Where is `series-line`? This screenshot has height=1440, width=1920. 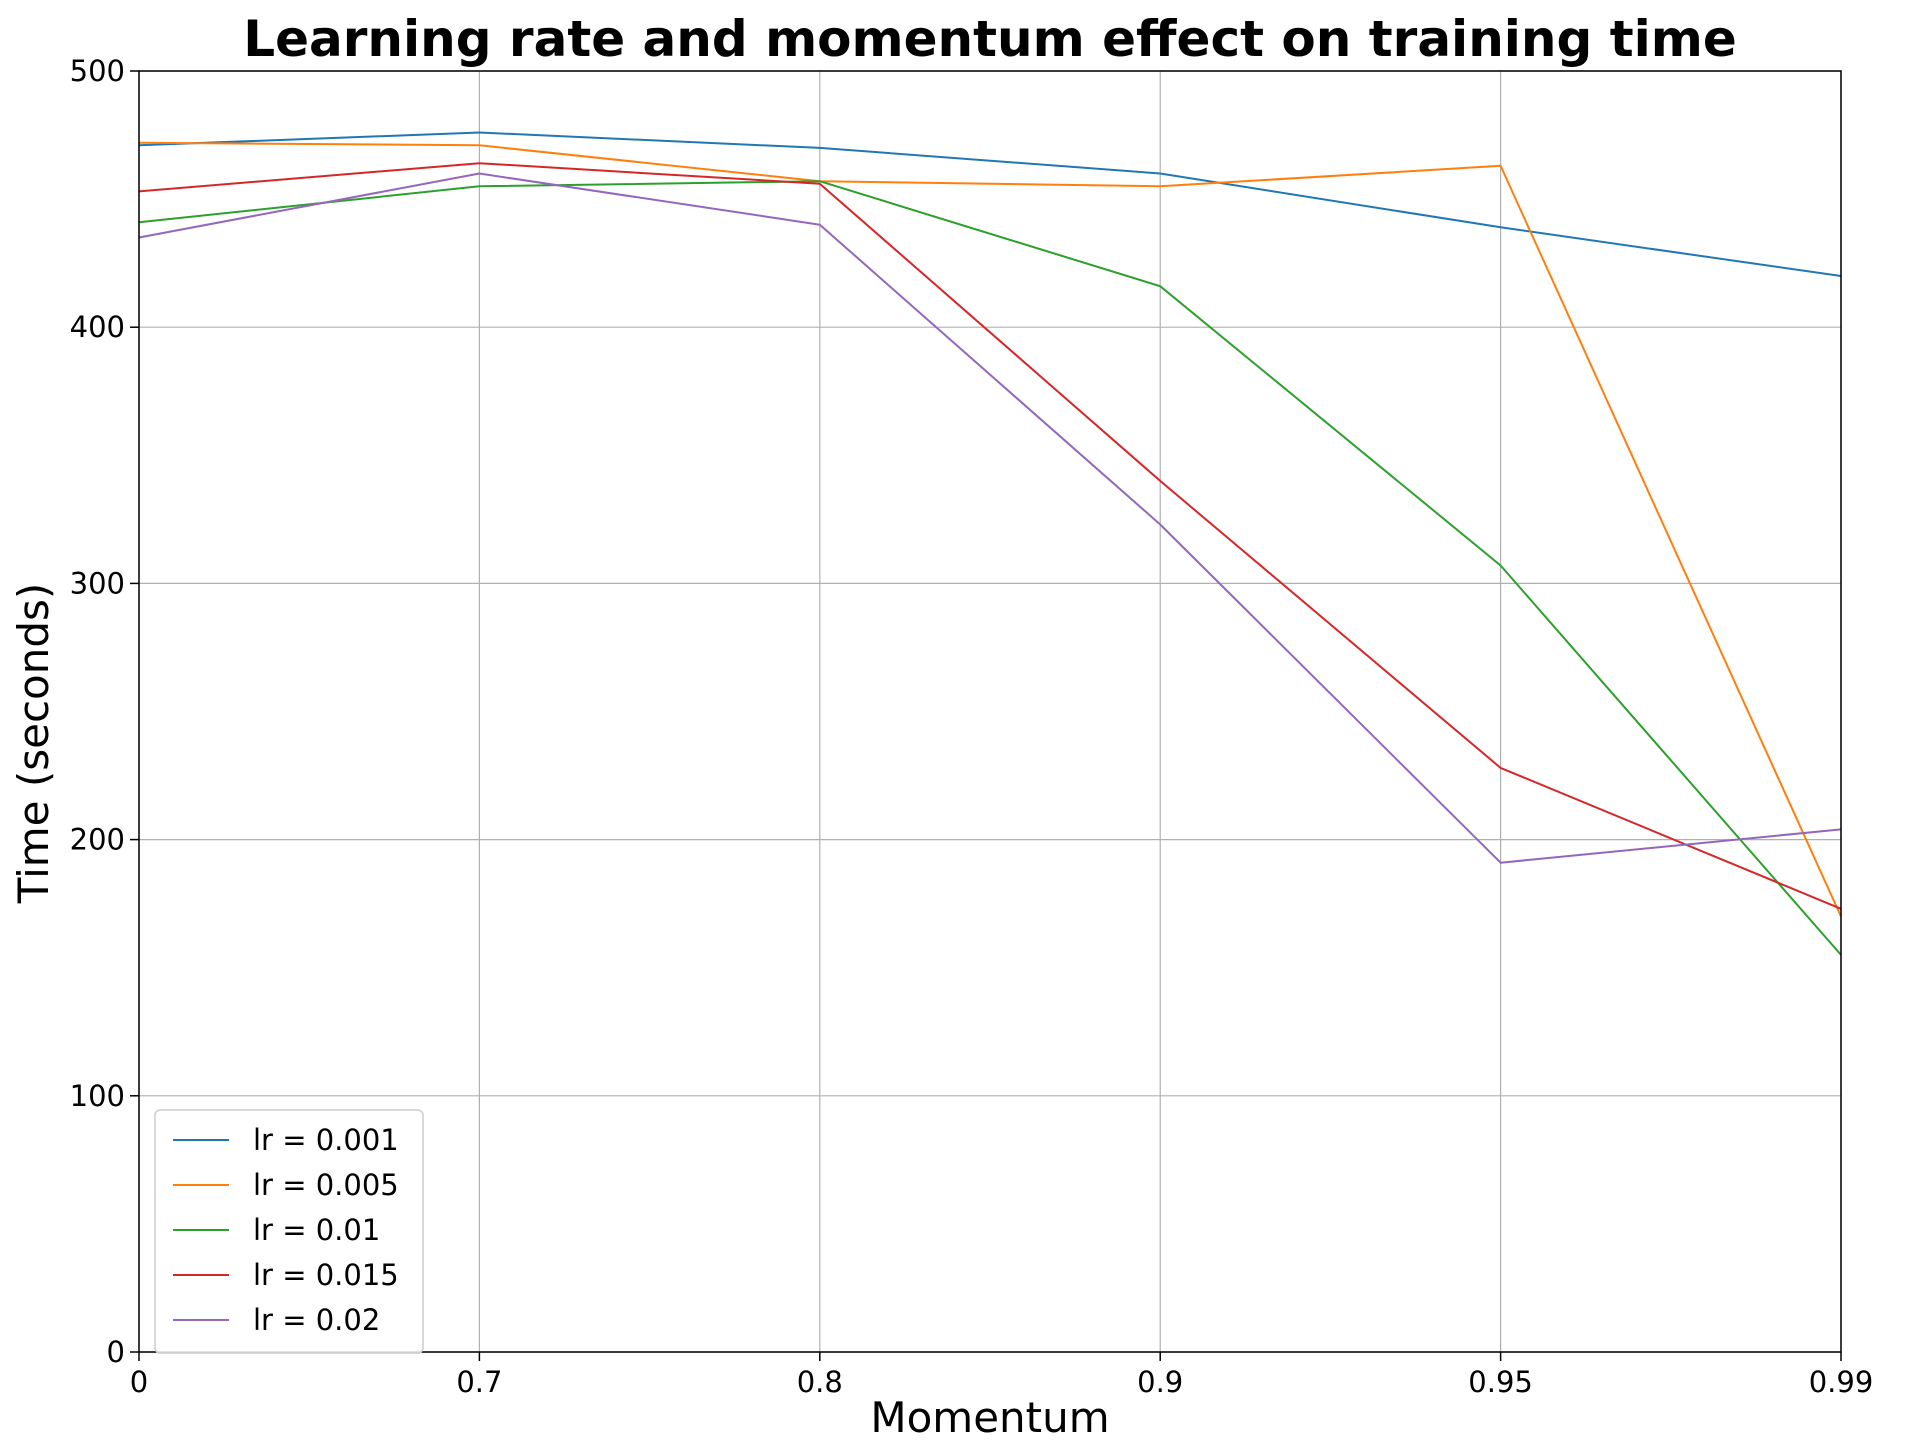
series-line is located at coordinates (990, 204).